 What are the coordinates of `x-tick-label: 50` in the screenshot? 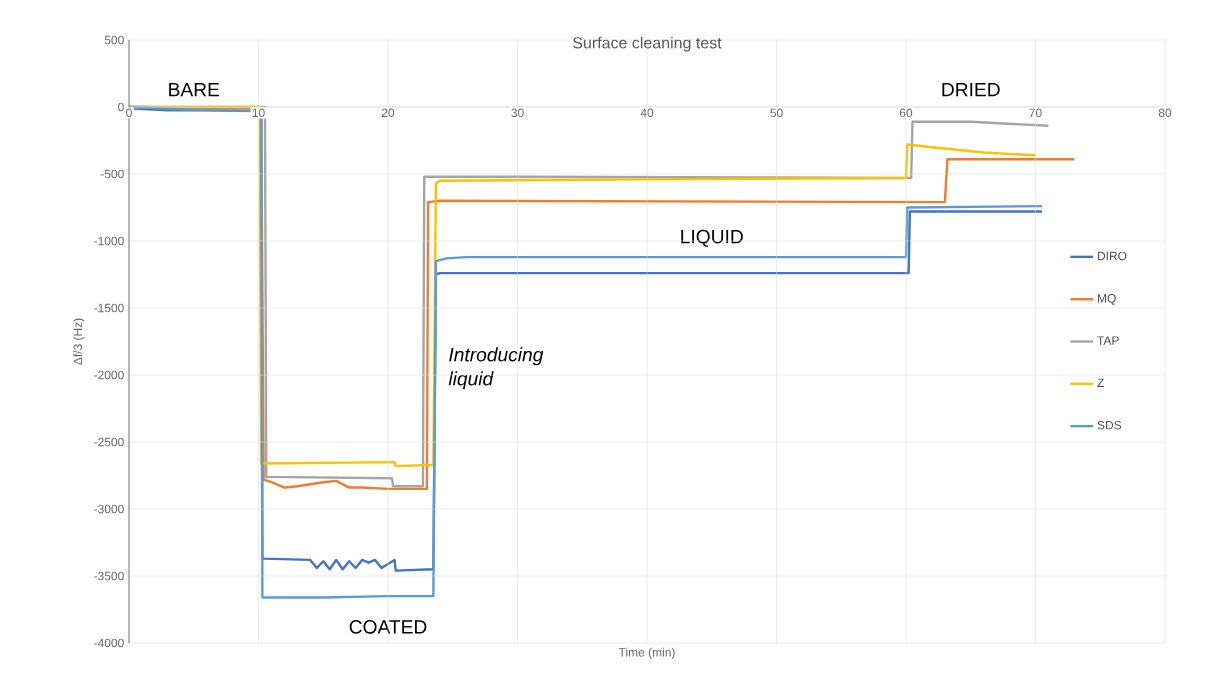 It's located at (776, 113).